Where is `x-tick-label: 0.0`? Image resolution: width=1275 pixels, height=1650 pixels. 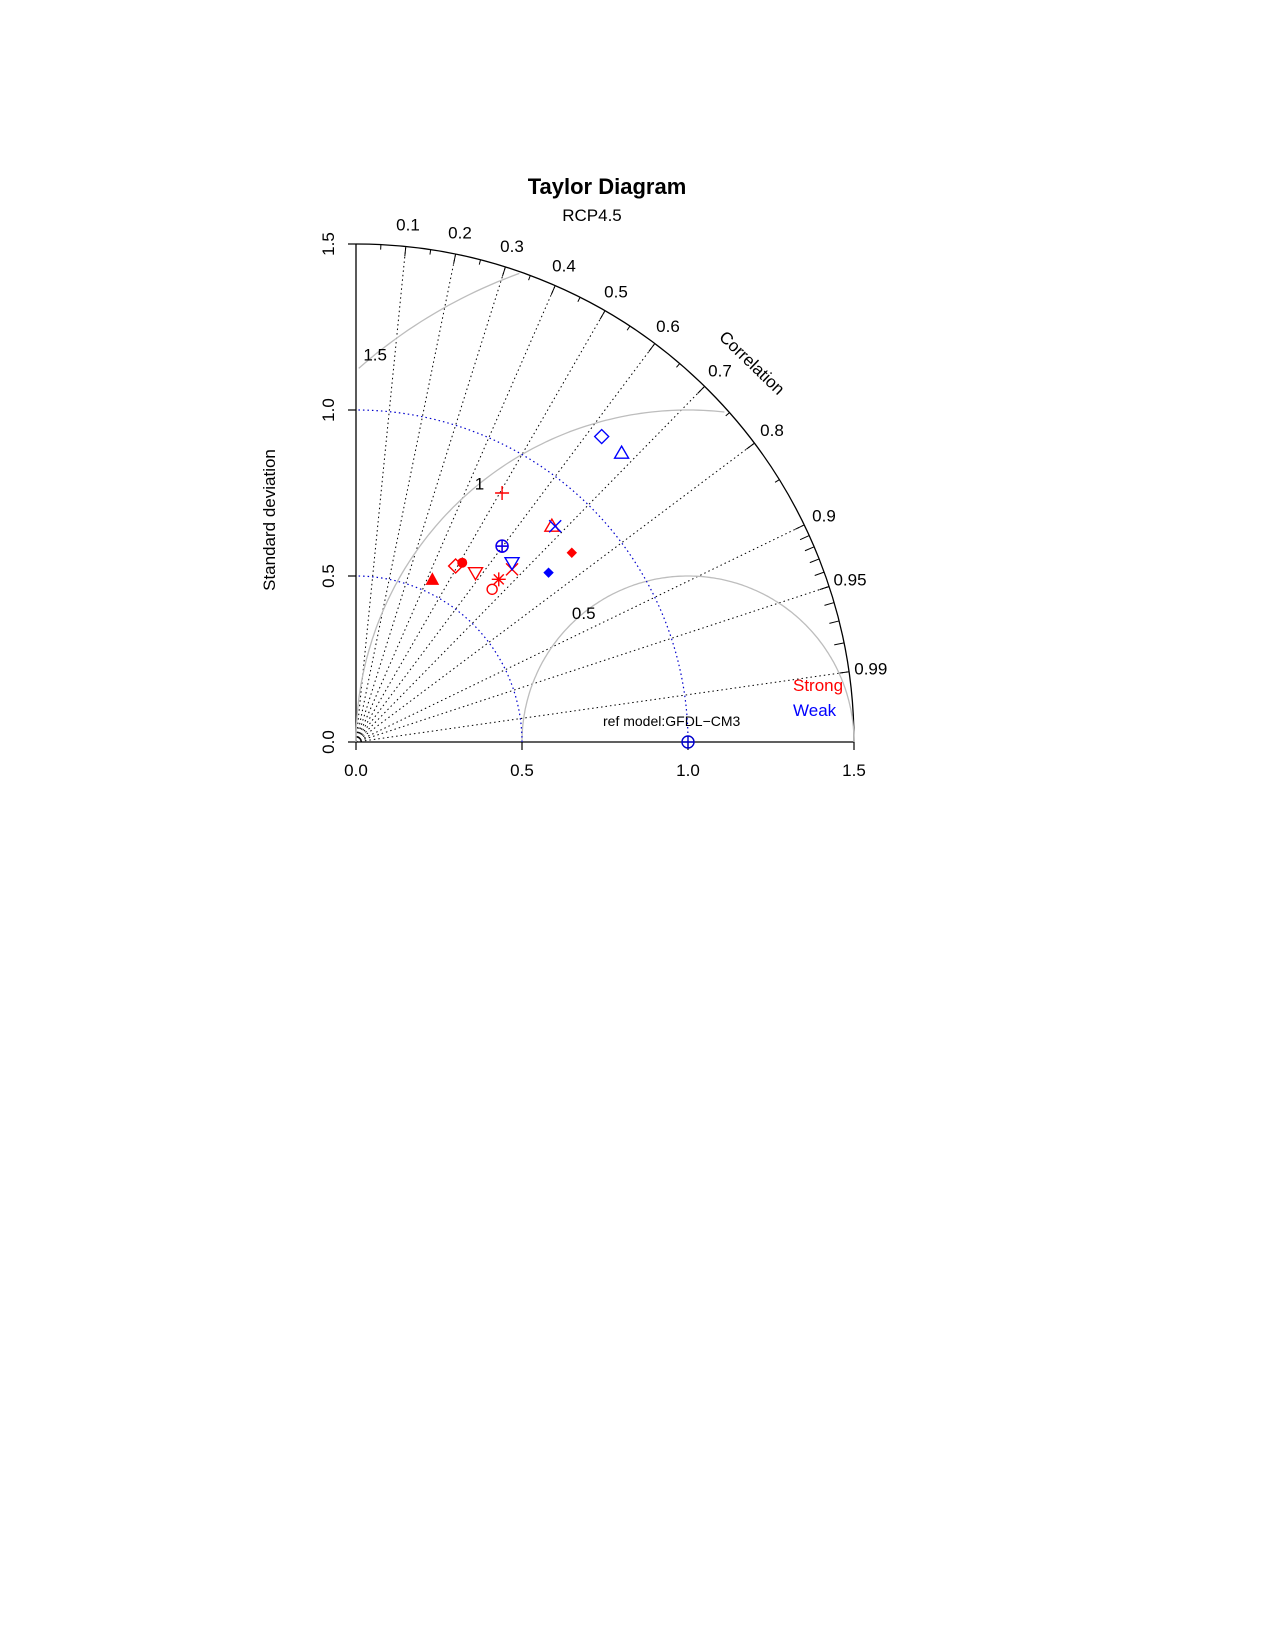
x-tick-label: 0.0 is located at coordinates (356, 770).